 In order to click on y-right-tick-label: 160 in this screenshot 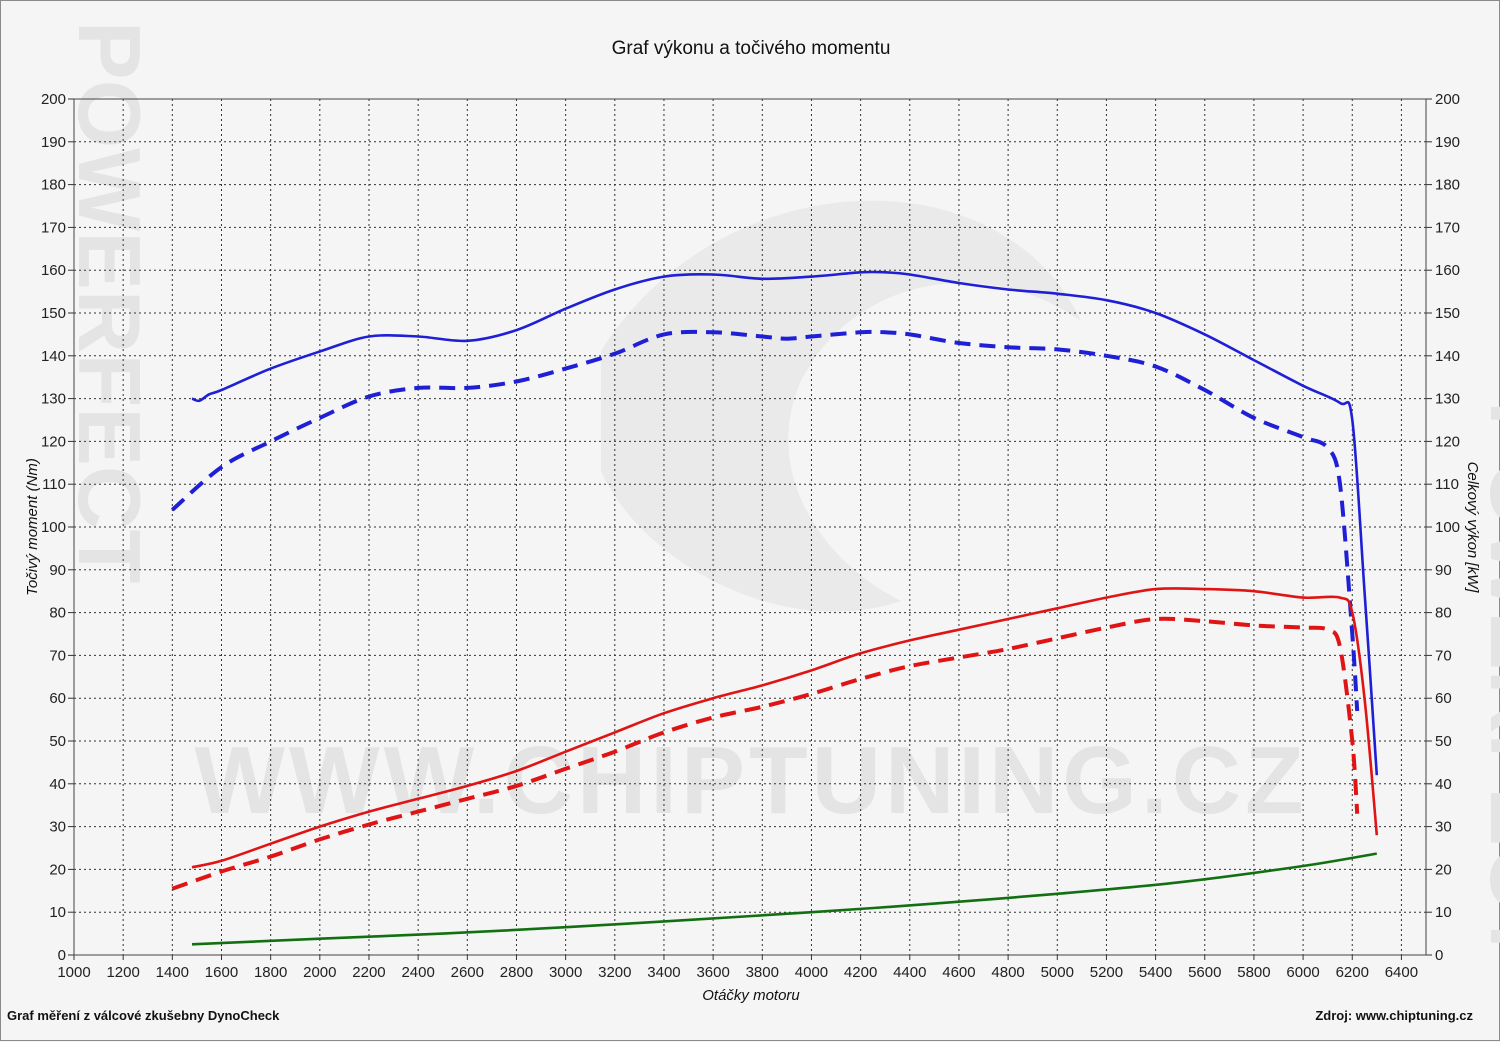, I will do `click(1447, 270)`.